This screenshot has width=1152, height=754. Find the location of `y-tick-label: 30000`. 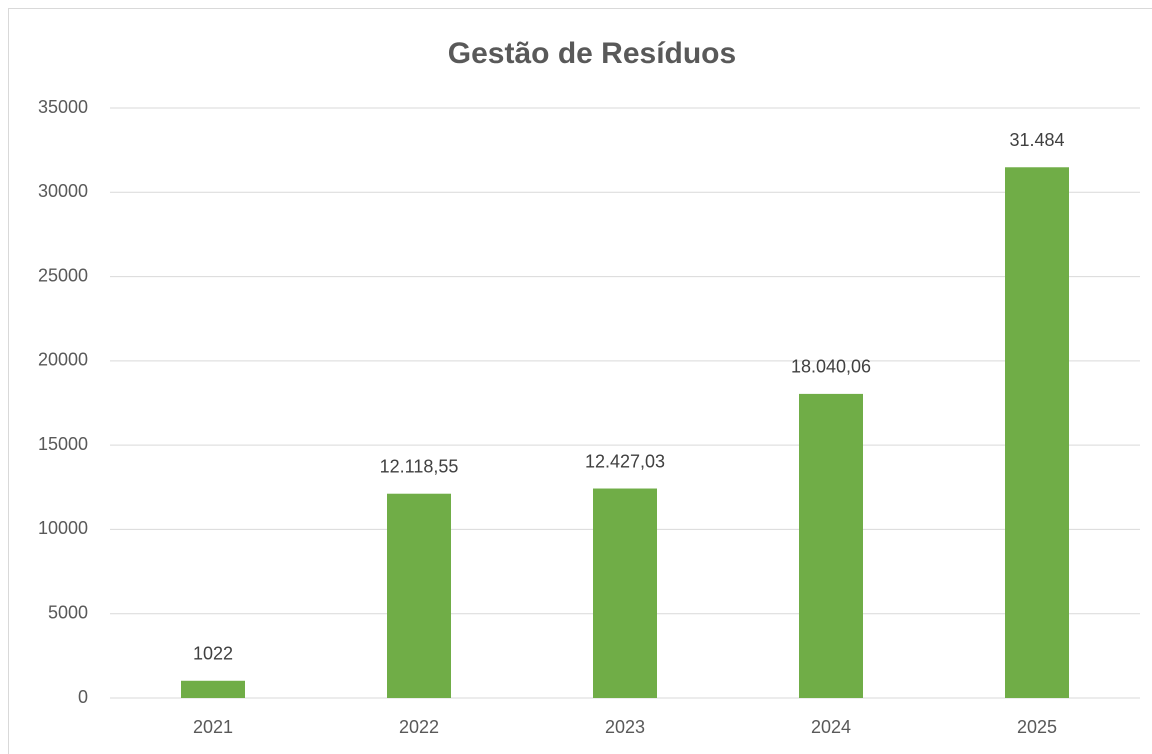

y-tick-label: 30000 is located at coordinates (63, 191).